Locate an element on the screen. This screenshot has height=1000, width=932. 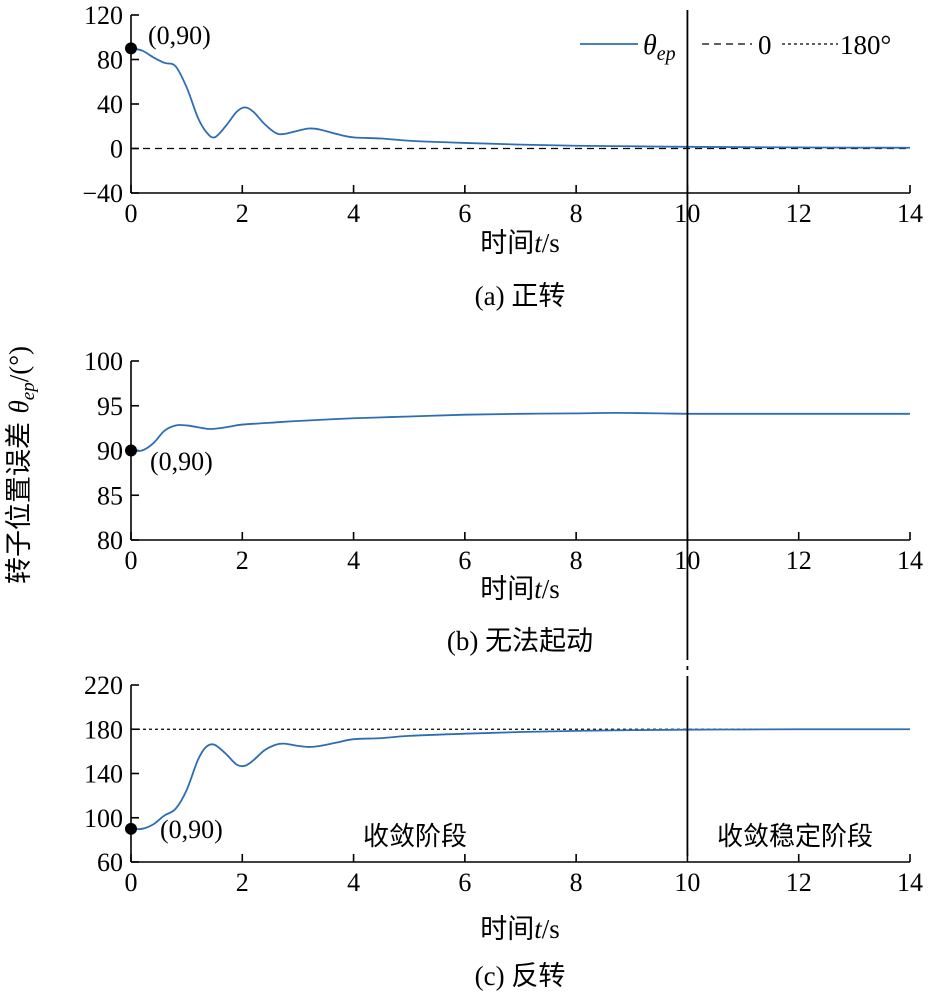
start-point-reverse is located at coordinates (131, 828).